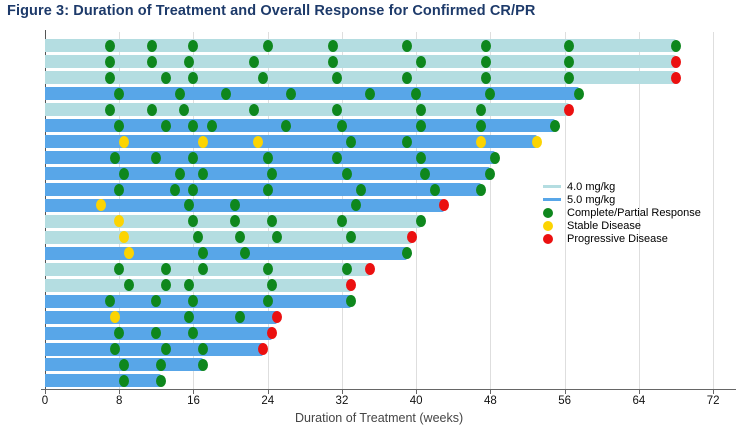 This screenshot has width=751, height=436. What do you see at coordinates (268, 401) in the screenshot?
I see `x-tick-label: 24` at bounding box center [268, 401].